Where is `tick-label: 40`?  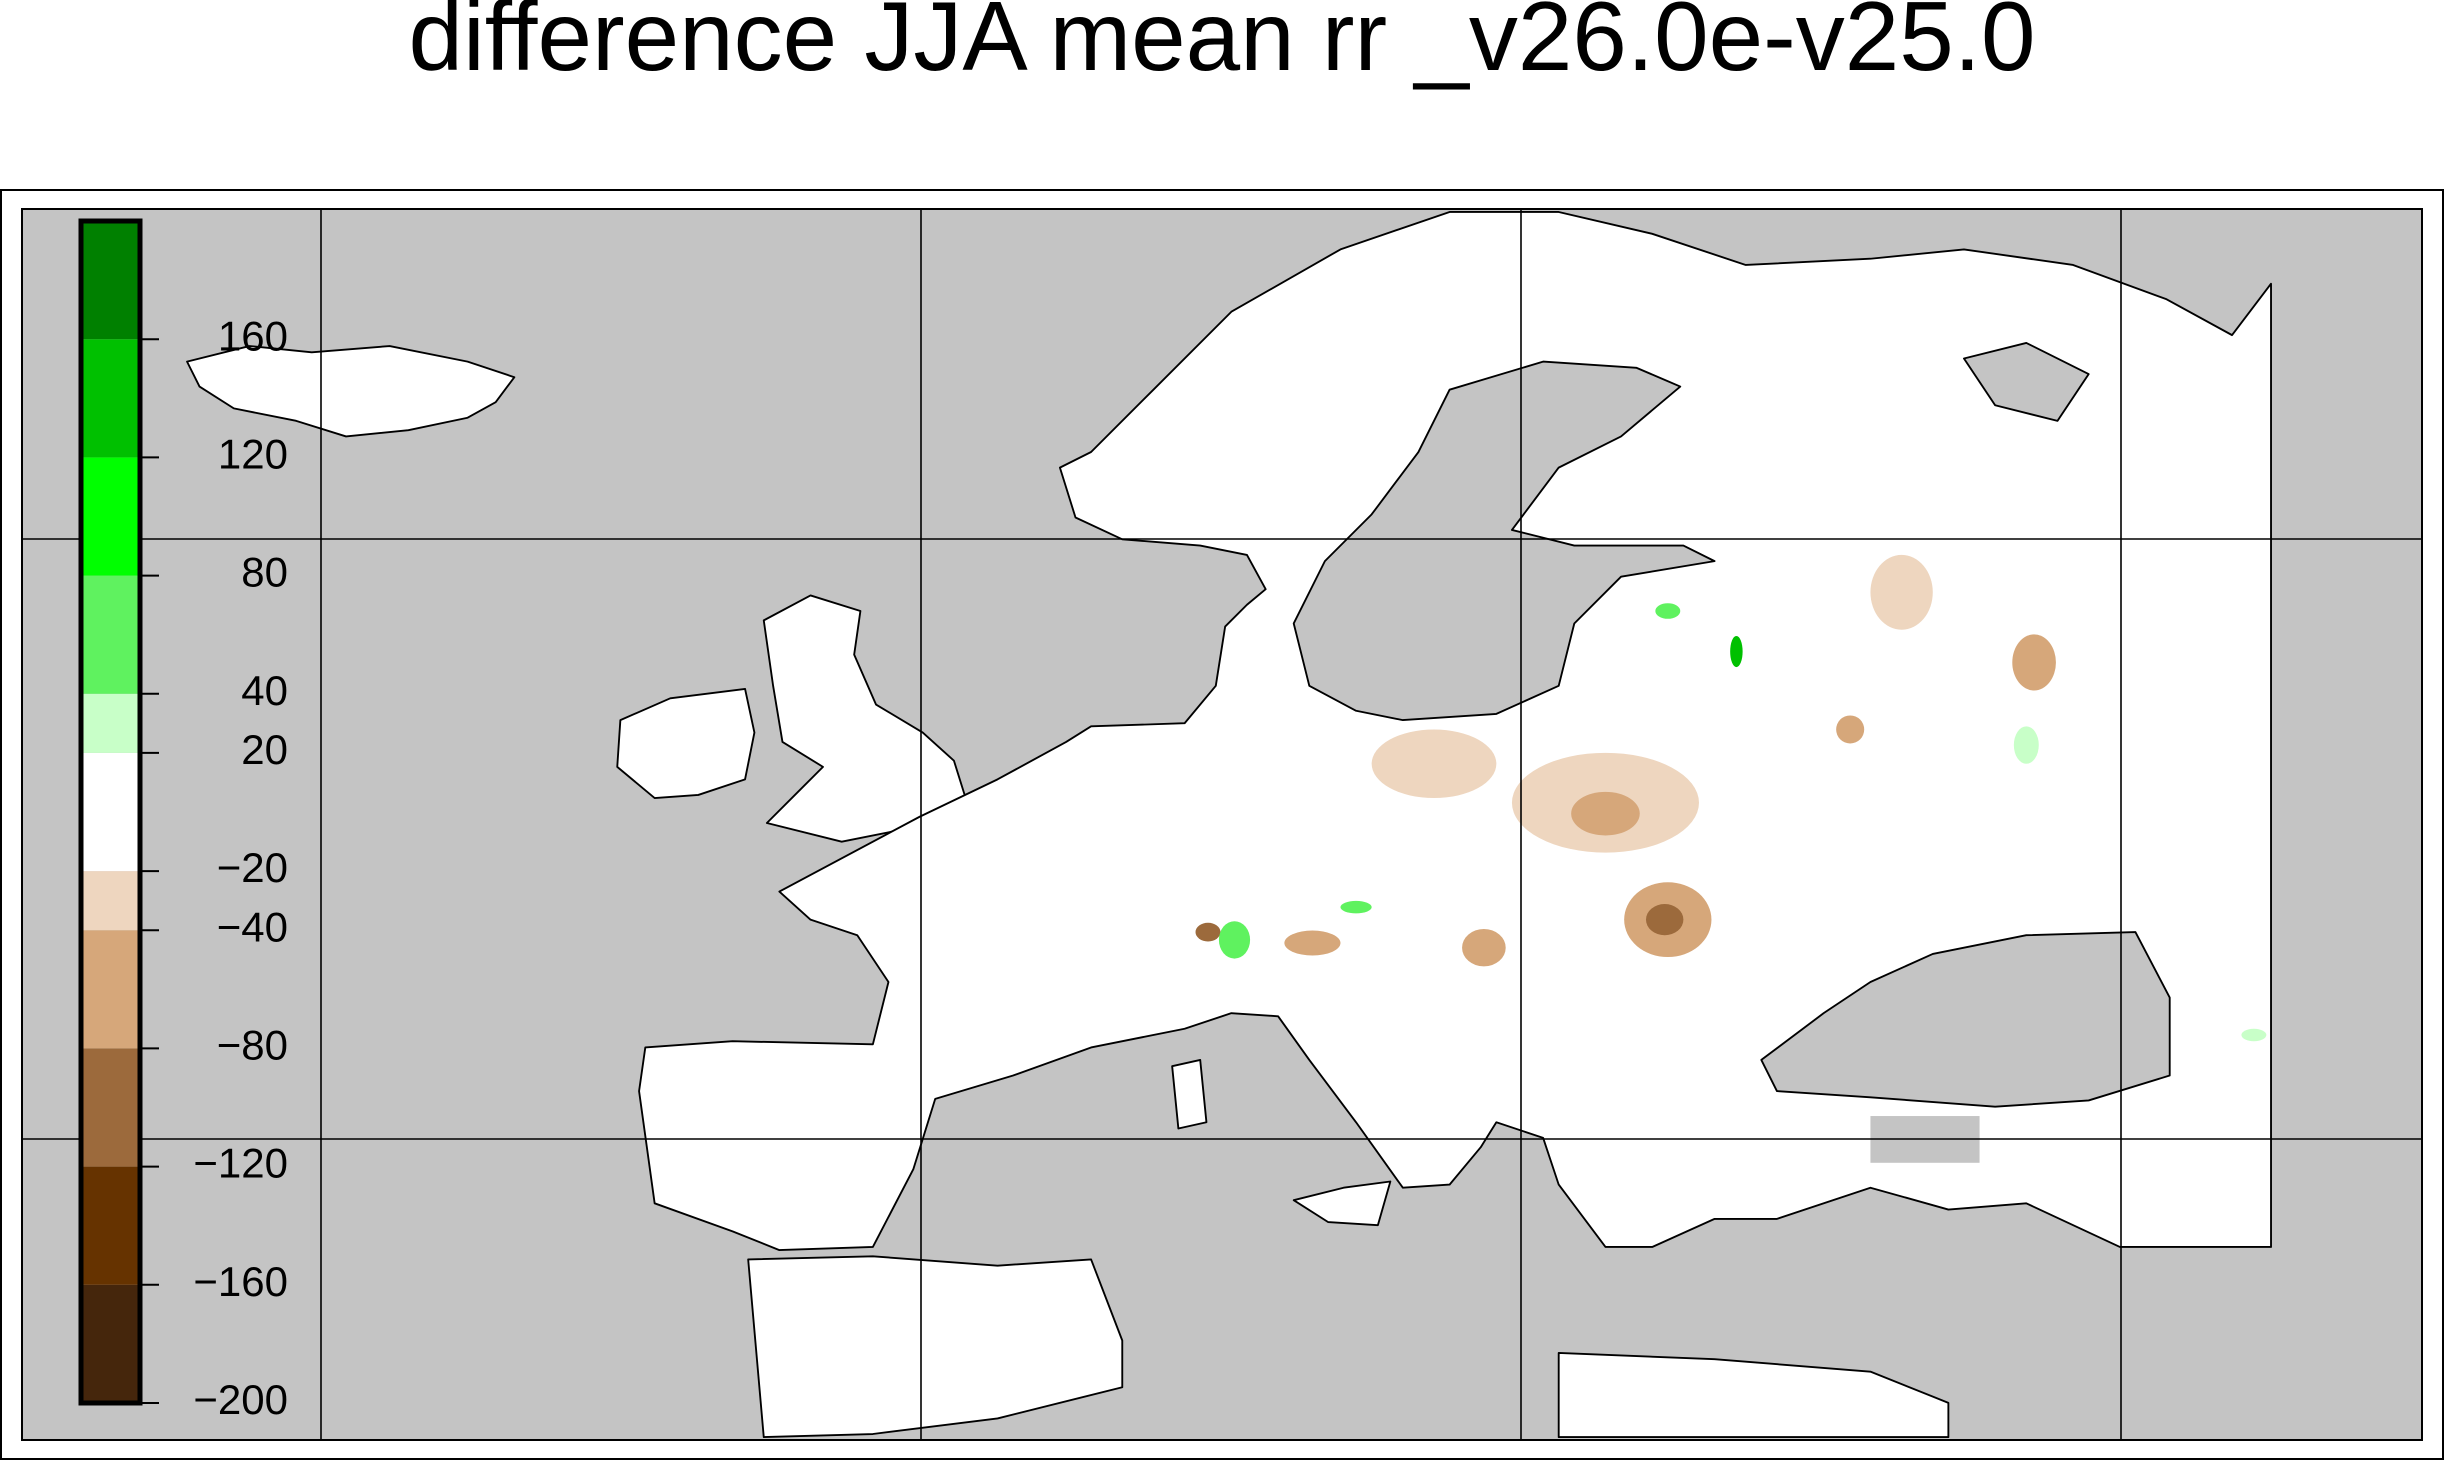 tick-label: 40 is located at coordinates (264, 690).